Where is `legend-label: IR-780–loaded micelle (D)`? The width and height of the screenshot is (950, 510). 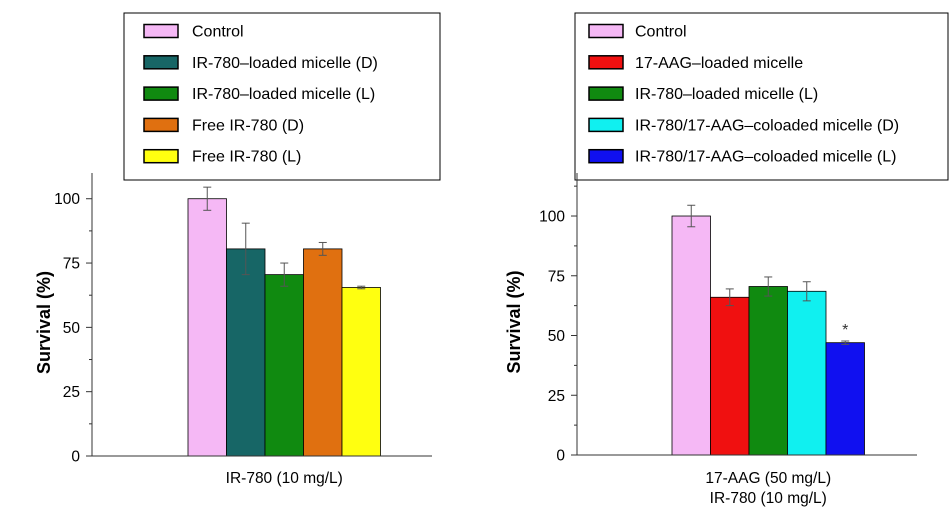
legend-label: IR-780–loaded micelle (D) is located at coordinates (285, 63).